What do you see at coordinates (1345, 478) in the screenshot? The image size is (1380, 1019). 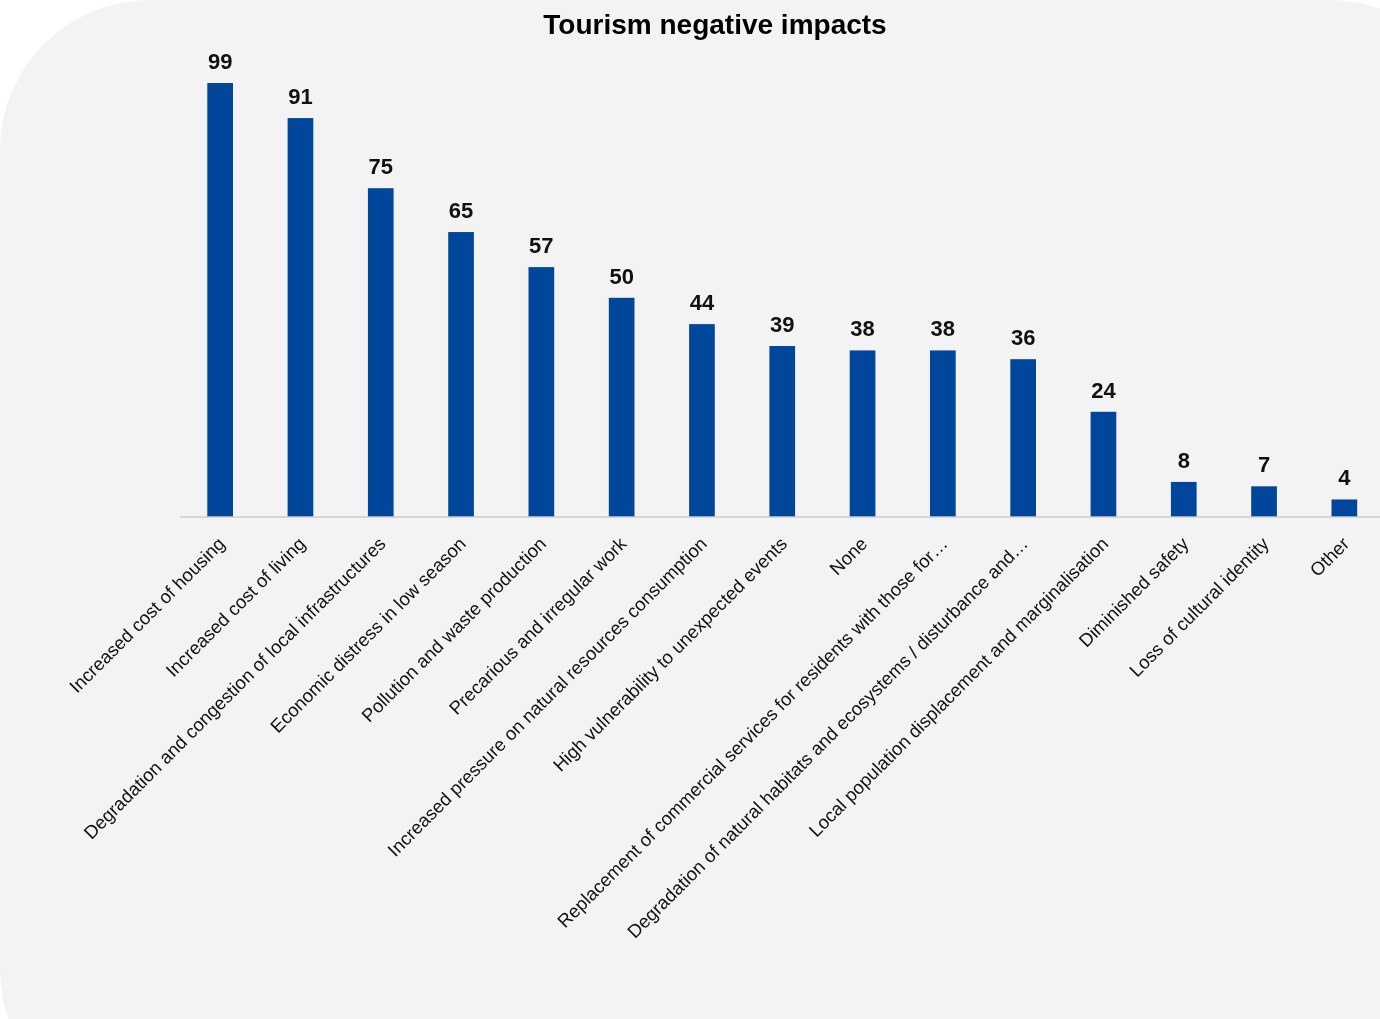 I see `data-label: 4` at bounding box center [1345, 478].